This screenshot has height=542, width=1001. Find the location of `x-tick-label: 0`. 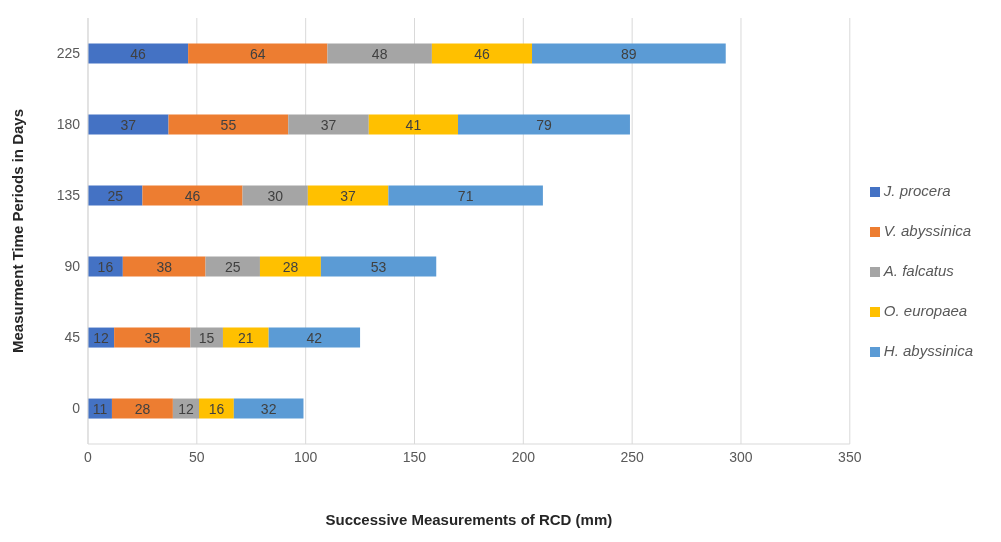

x-tick-label: 0 is located at coordinates (88, 456).